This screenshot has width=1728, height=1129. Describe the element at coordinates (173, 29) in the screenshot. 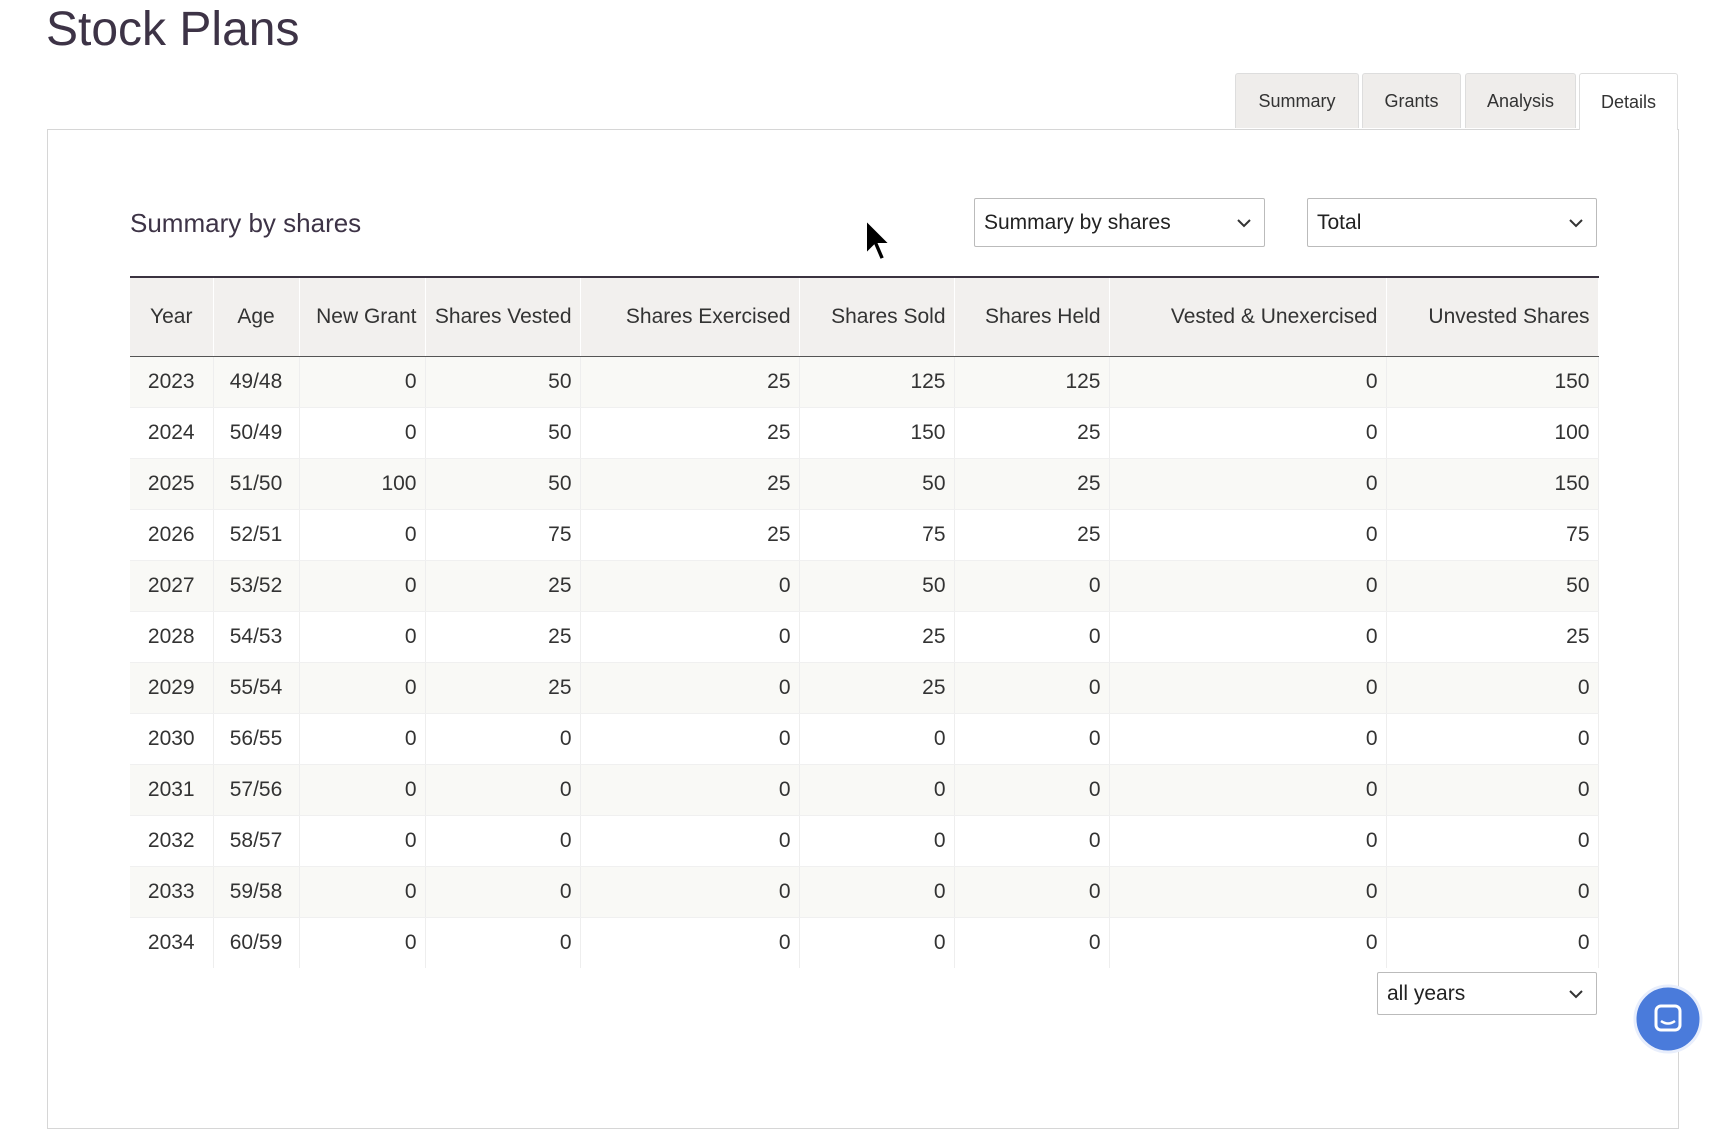

I see `page-title: Stock Plans` at that location.